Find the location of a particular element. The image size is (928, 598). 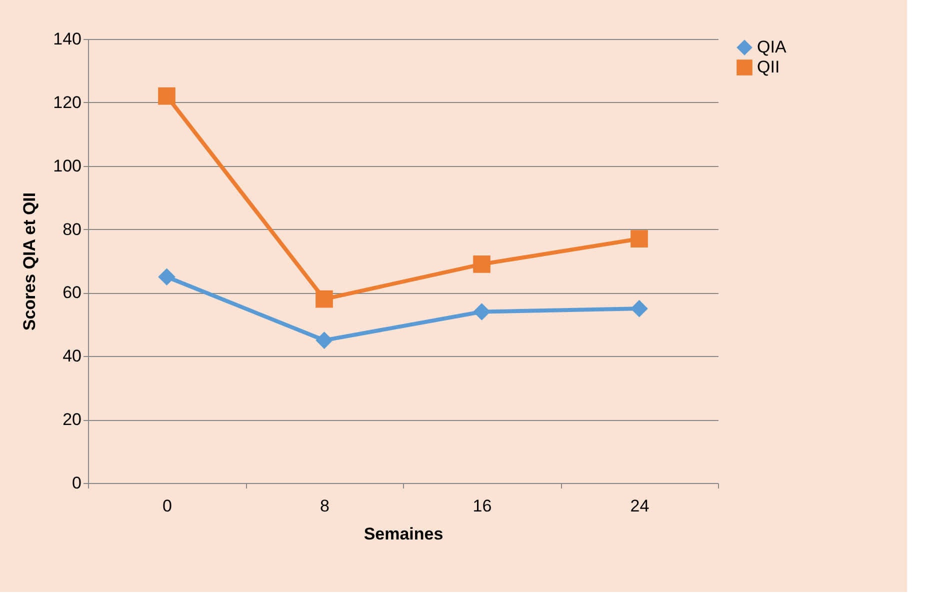

y-tick-label: 20 is located at coordinates (72, 420).